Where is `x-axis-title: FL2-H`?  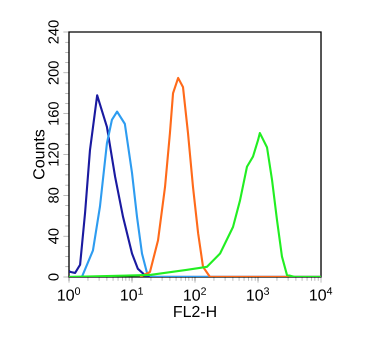
x-axis-title: FL2-H is located at coordinates (195, 311).